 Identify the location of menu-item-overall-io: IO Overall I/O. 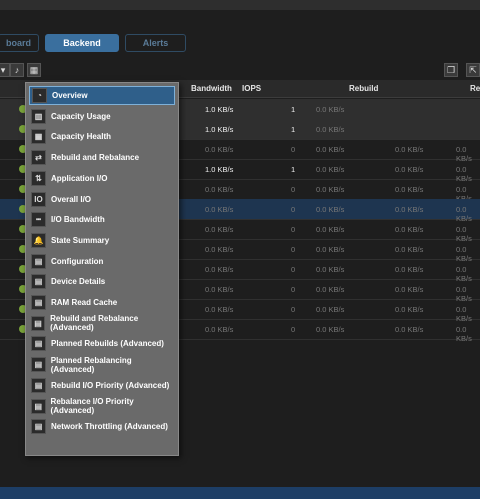
(102, 199).